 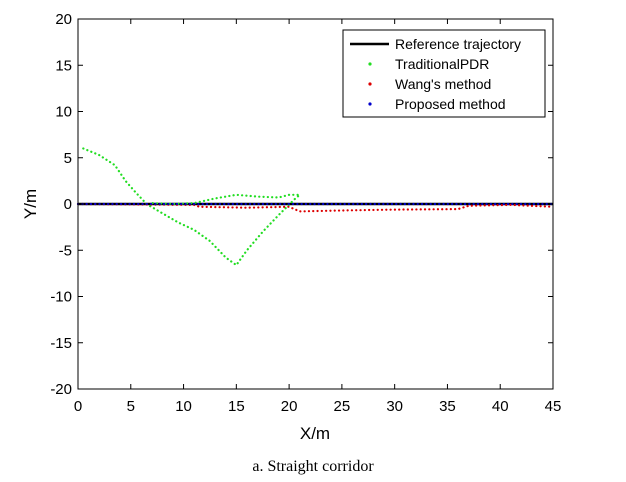 What do you see at coordinates (458, 44) in the screenshot?
I see `legend-label-0: Reference trajectory` at bounding box center [458, 44].